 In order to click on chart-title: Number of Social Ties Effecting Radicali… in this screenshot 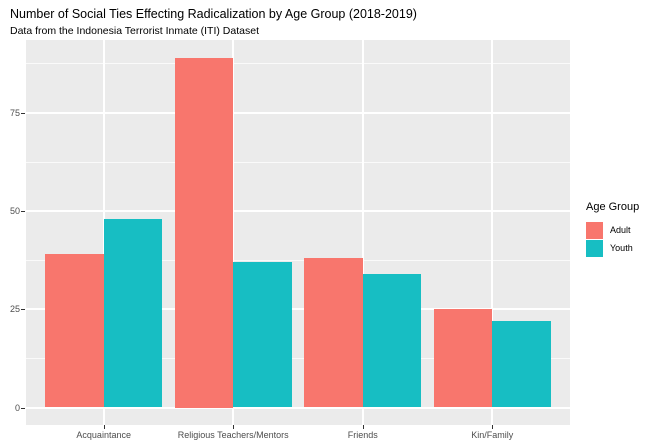, I will do `click(213, 14)`.